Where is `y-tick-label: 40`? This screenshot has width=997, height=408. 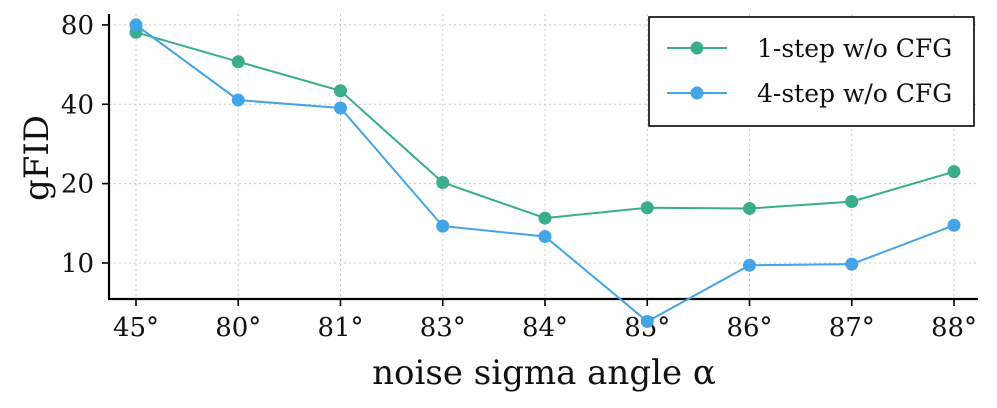
y-tick-label: 40 is located at coordinates (77, 105).